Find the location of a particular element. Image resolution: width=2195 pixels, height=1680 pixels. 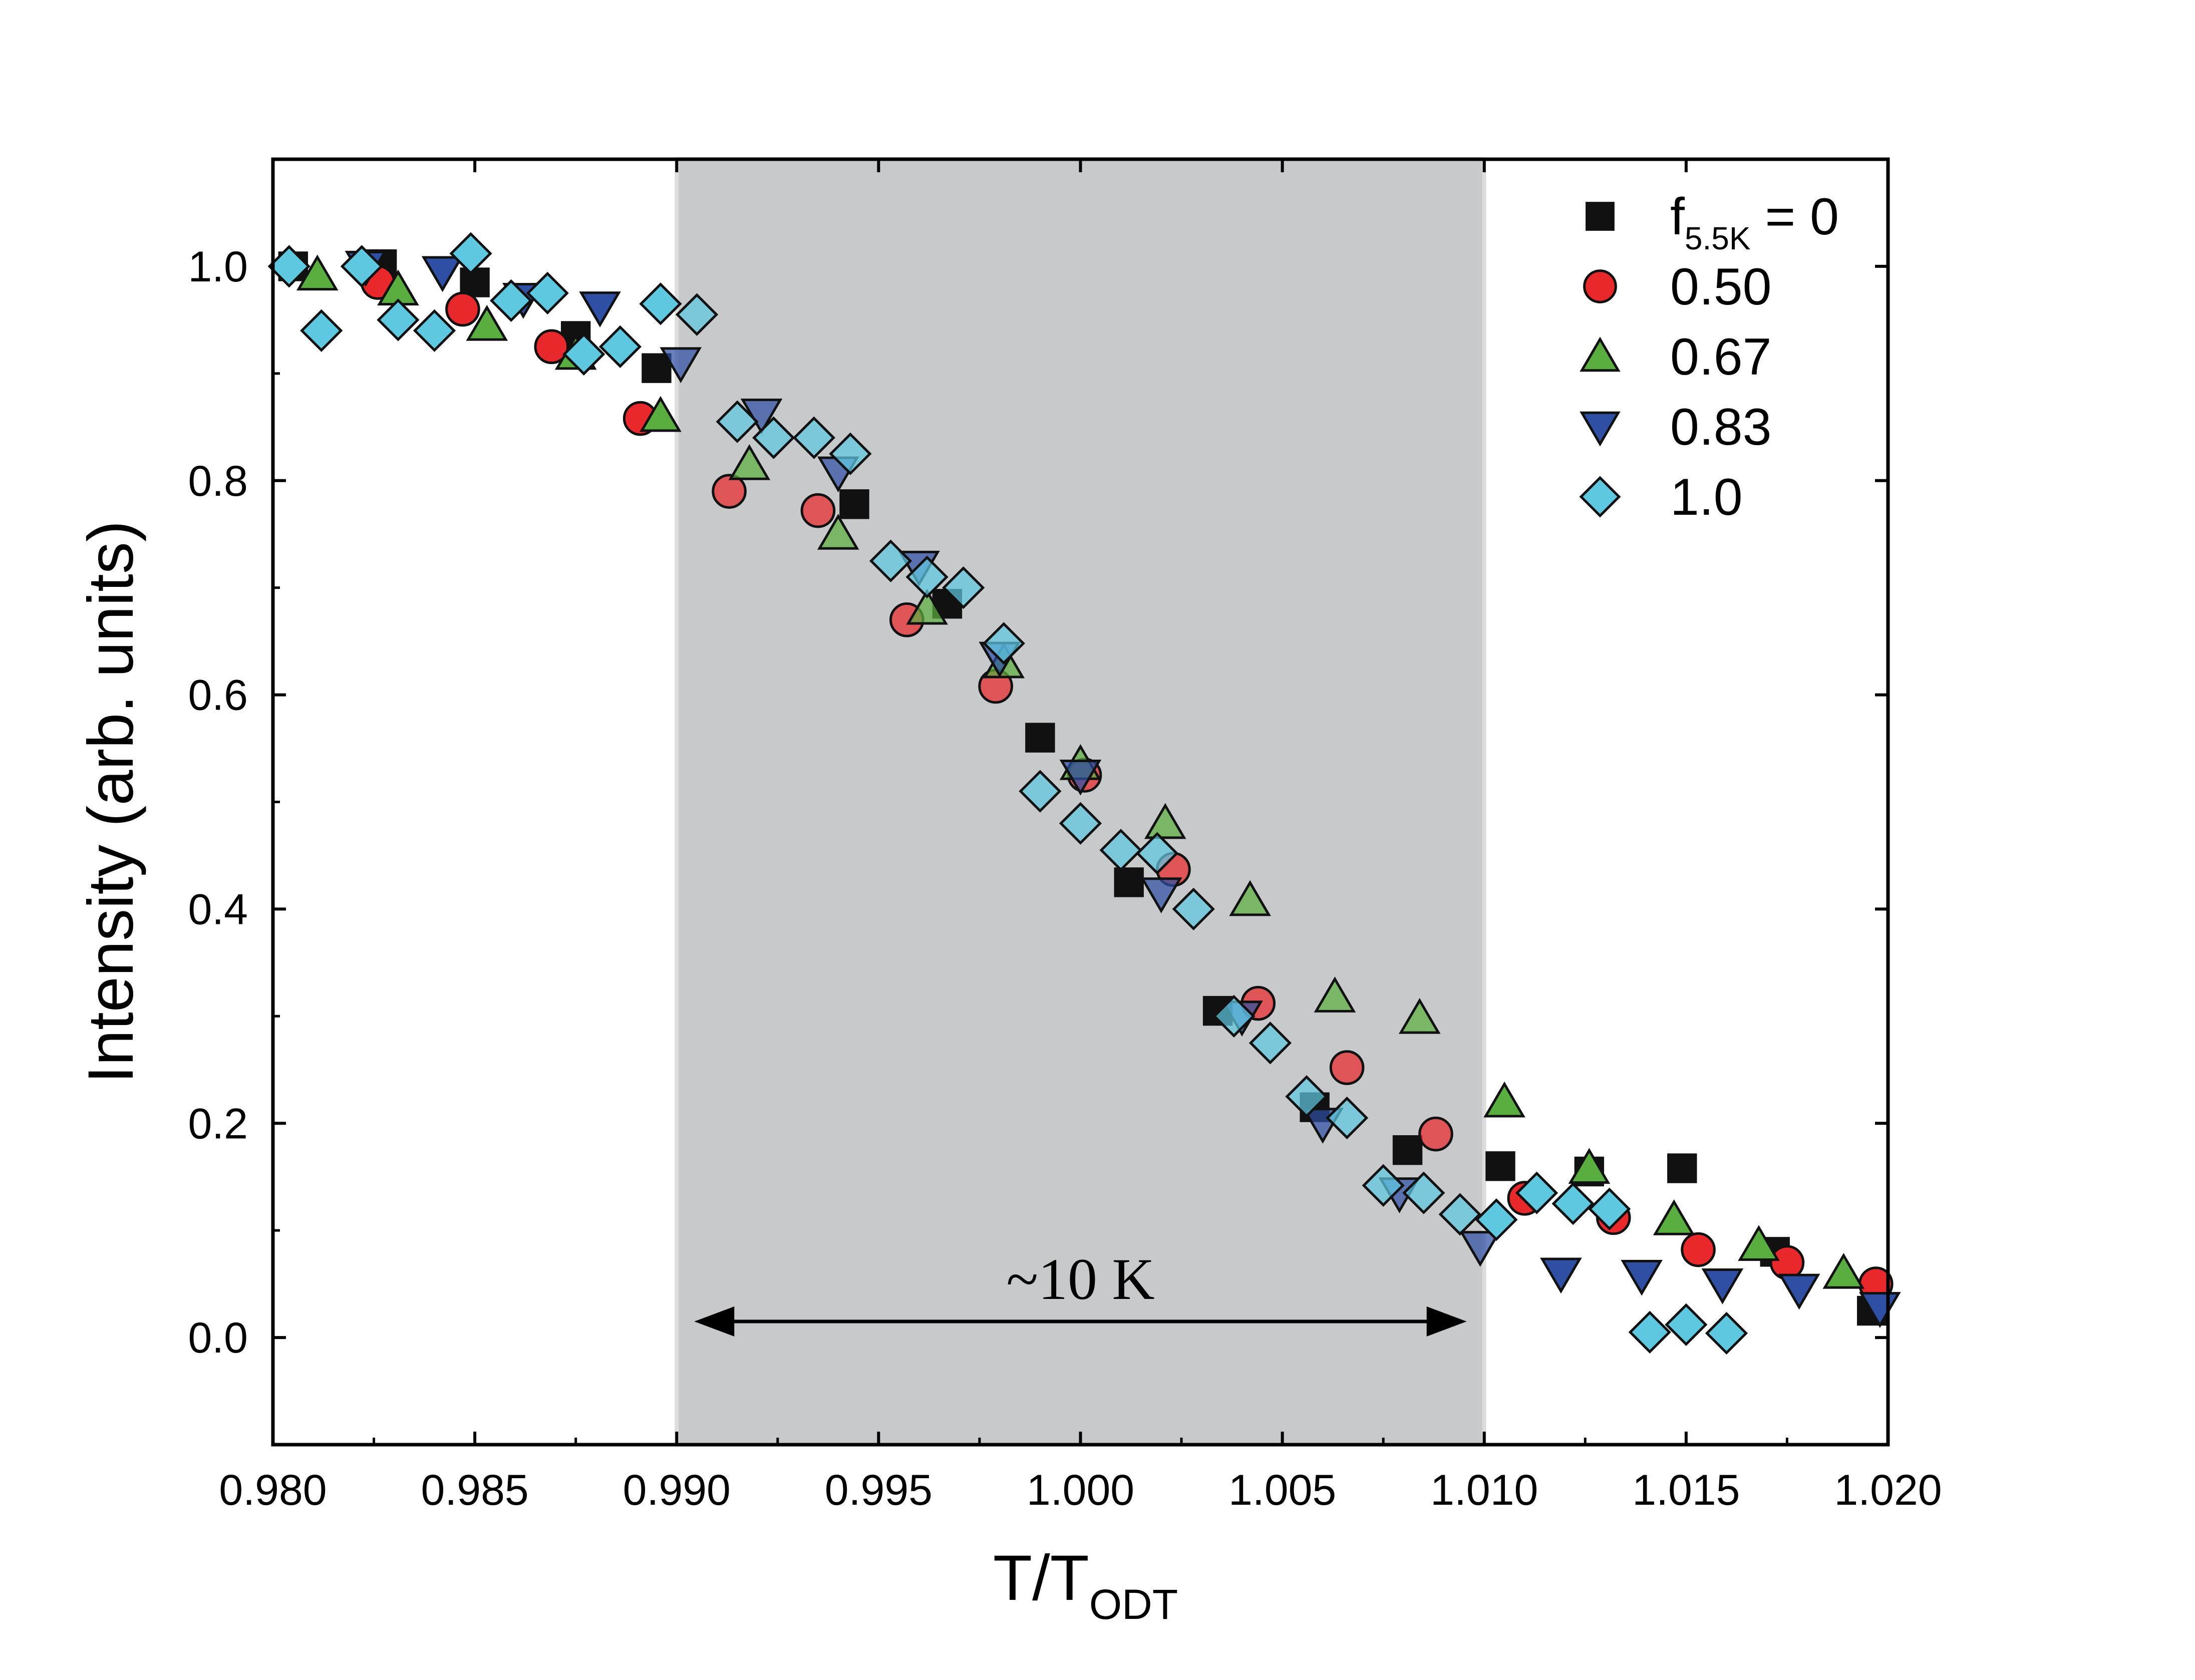

x-tick-label: 1.015 is located at coordinates (1686, 1490).